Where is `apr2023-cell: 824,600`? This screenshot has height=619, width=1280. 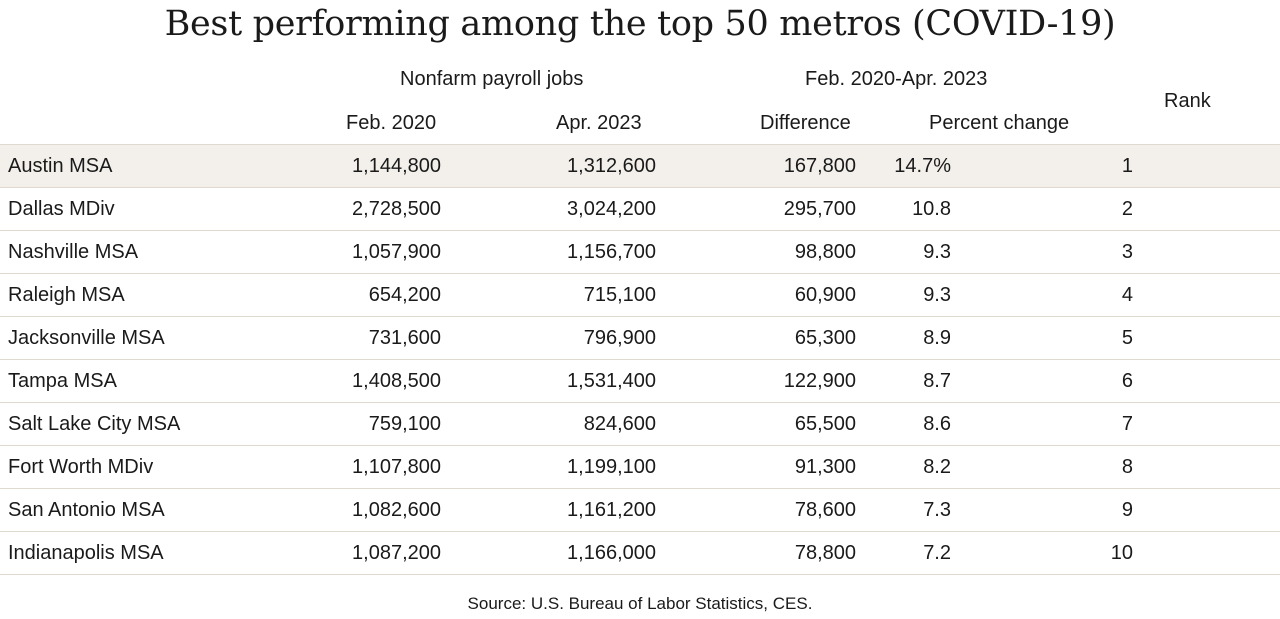 apr2023-cell: 824,600 is located at coordinates (548, 424).